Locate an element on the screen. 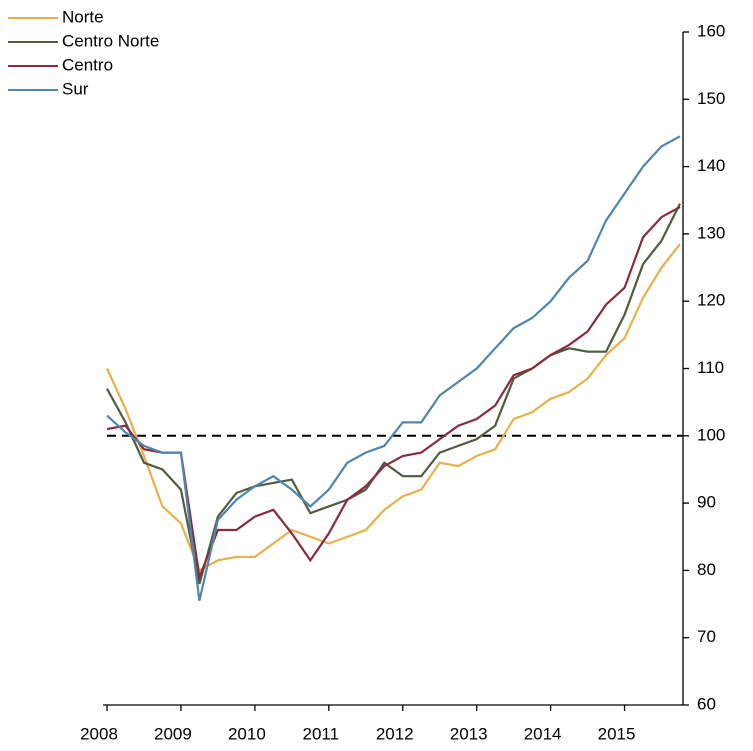 This screenshot has width=753, height=751. legend-label: Centro Norte is located at coordinates (110, 40).